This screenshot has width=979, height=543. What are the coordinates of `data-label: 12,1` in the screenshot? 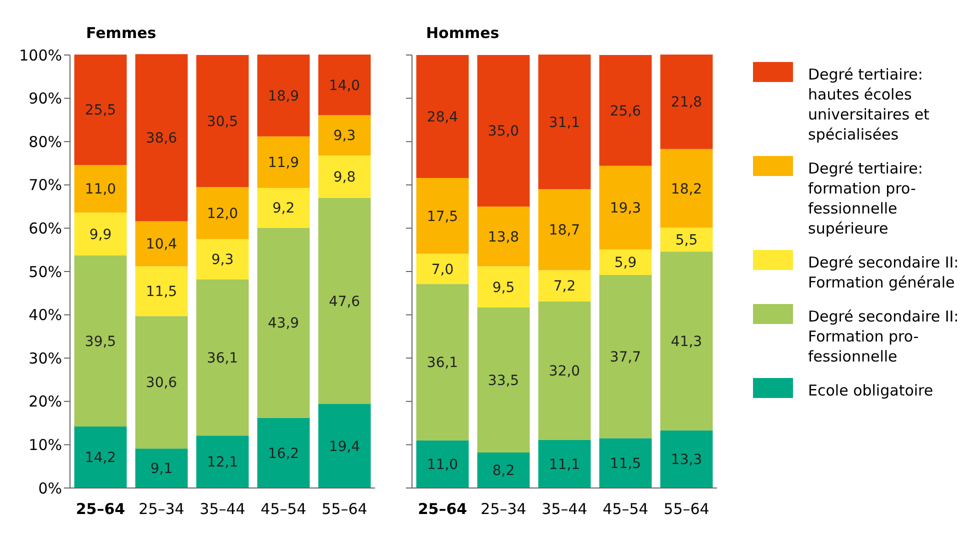 It's located at (222, 462).